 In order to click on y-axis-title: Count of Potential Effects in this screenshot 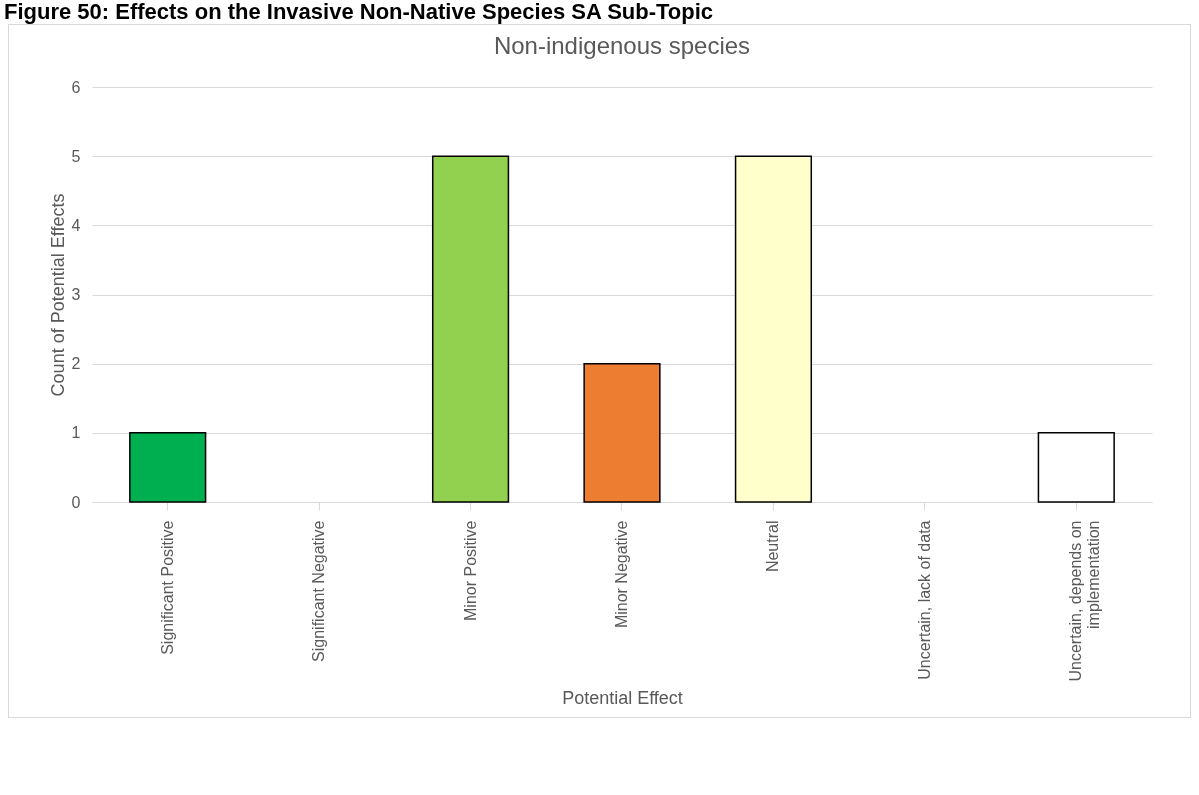, I will do `click(57, 295)`.